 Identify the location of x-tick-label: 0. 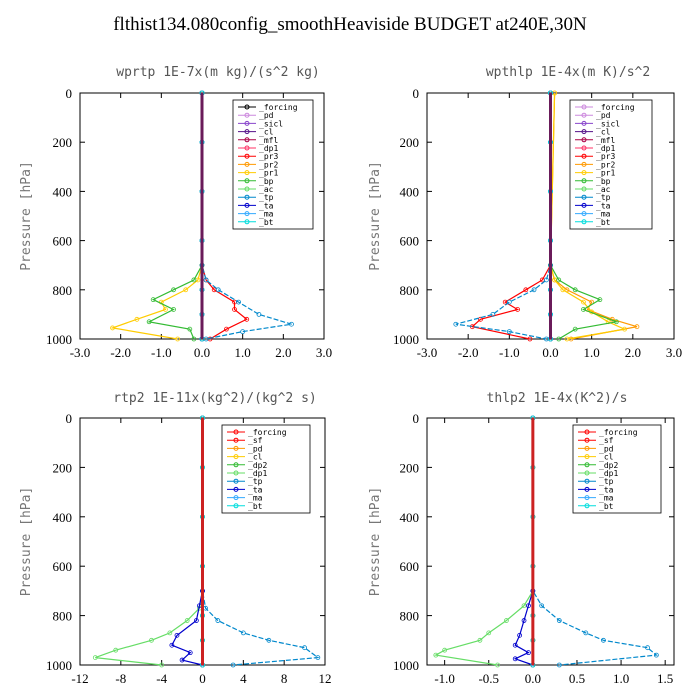
(202, 678).